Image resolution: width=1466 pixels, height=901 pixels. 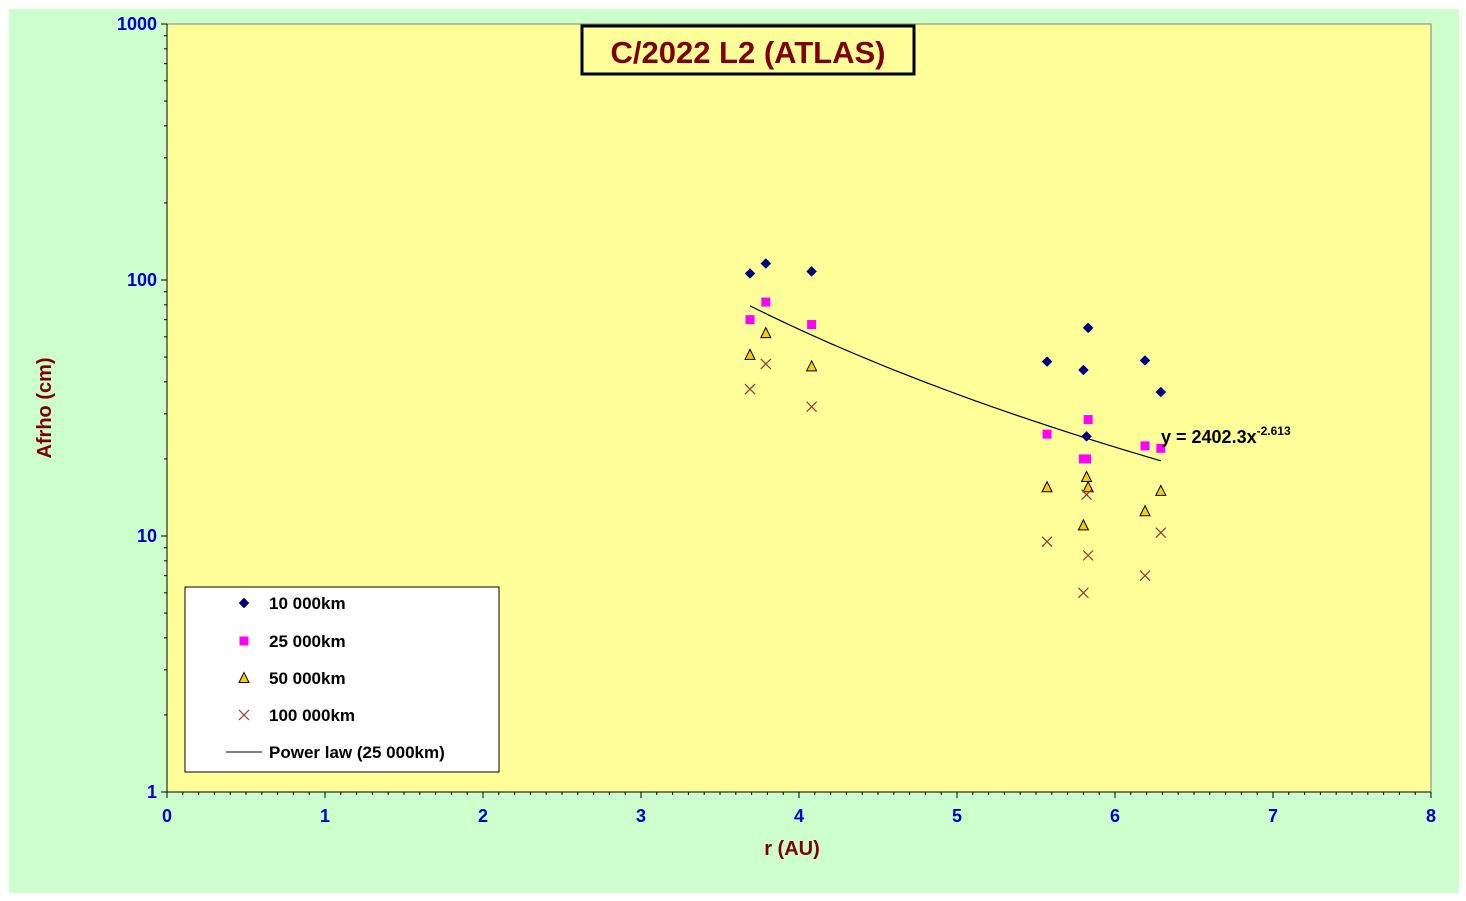 I want to click on legend-label-50000km: 50 000km, so click(x=307, y=678).